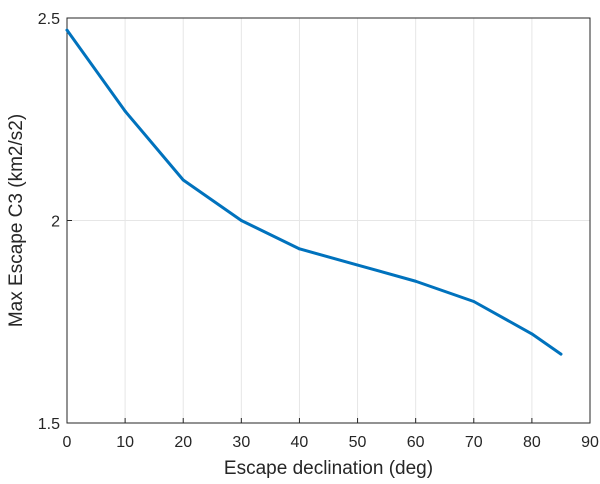  Describe the element at coordinates (16, 220) in the screenshot. I see `y-axis-label: Max Escape C3 (km2/s2)` at that location.